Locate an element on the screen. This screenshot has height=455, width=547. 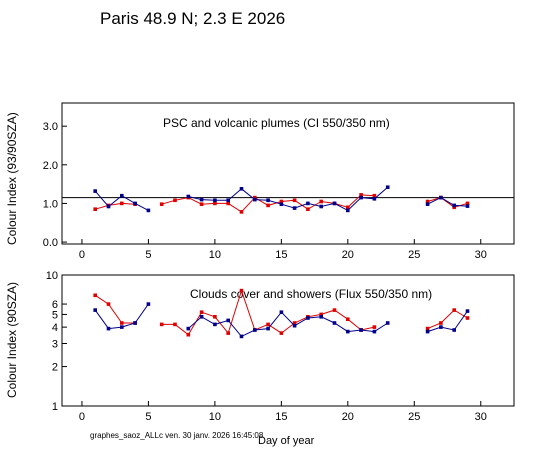
x-tick-label-top-0: 0 is located at coordinates (82, 255).